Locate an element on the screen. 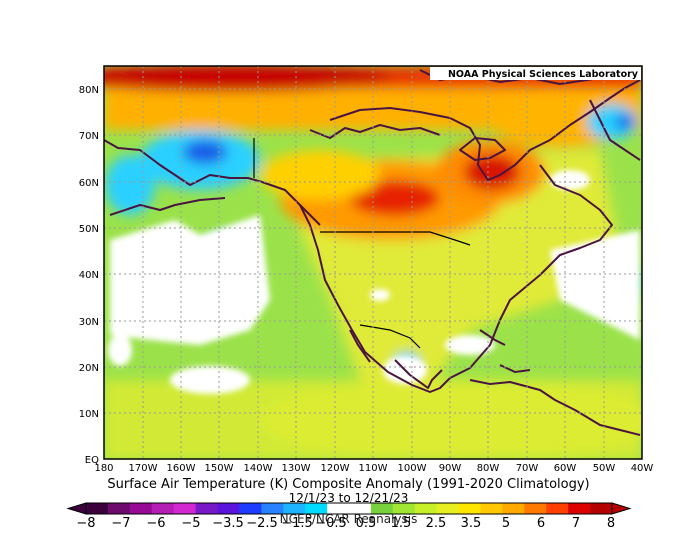 This screenshot has width=697, height=539. colorbar-tick-label: −5 is located at coordinates (190, 523).